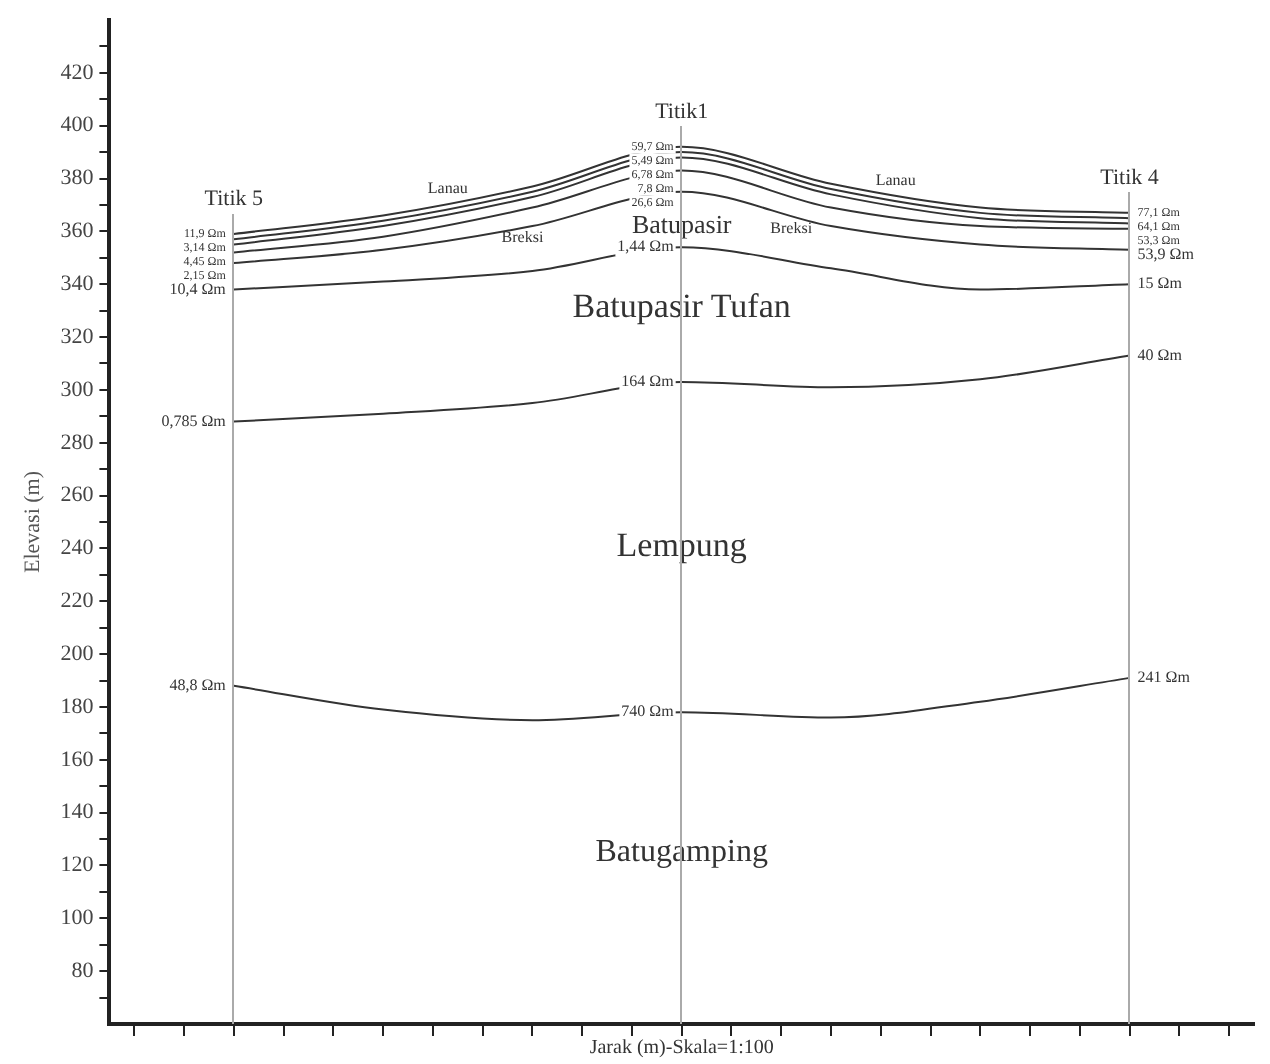  I want to click on y-tick-label: 140, so click(77, 812).